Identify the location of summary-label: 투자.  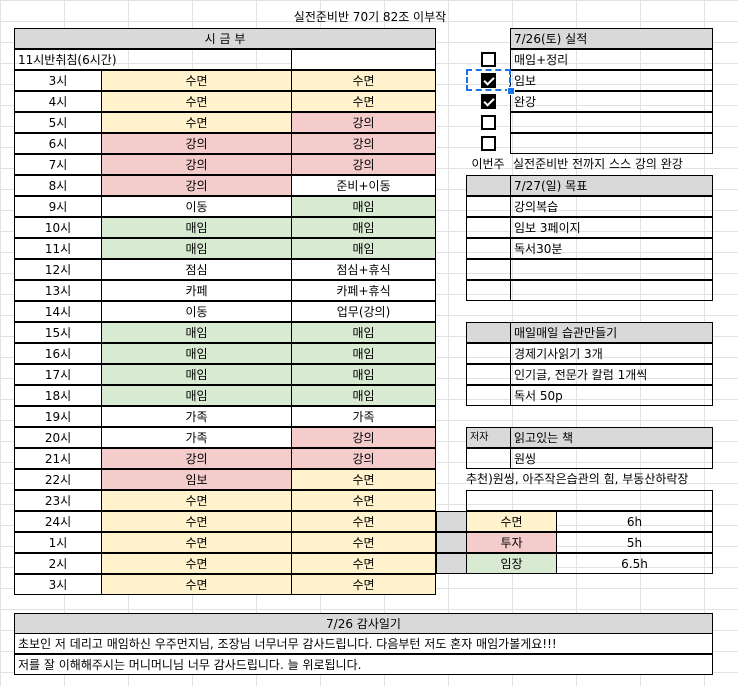
(511, 542).